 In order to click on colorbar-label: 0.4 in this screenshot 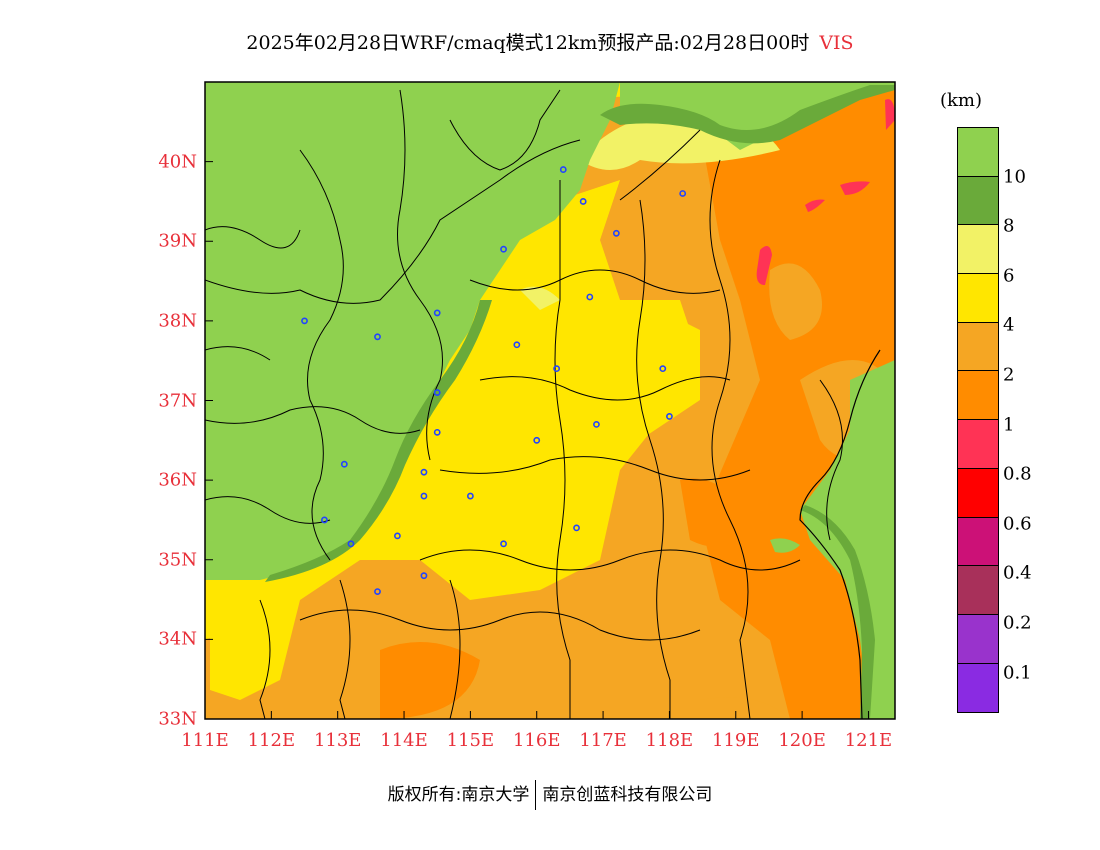, I will do `click(1017, 573)`.